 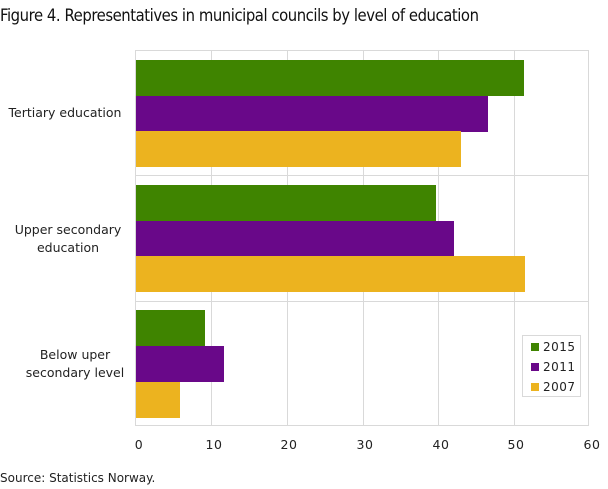 What do you see at coordinates (592, 444) in the screenshot?
I see `x-tick-60: 60` at bounding box center [592, 444].